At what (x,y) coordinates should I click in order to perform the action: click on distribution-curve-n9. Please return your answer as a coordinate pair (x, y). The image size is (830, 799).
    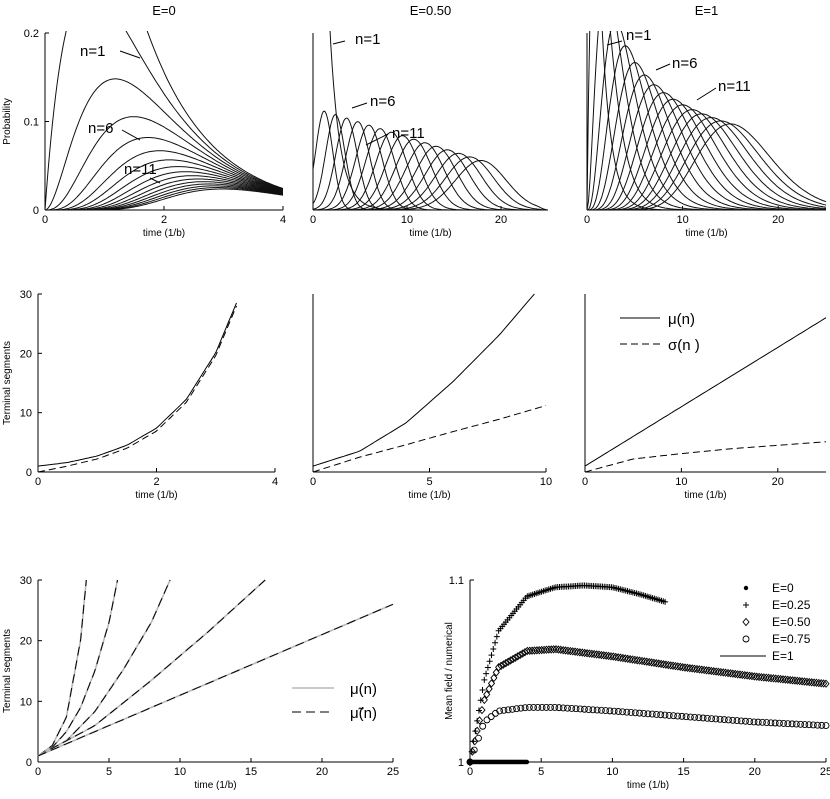
    Looking at the image, I should click on (430, 172).